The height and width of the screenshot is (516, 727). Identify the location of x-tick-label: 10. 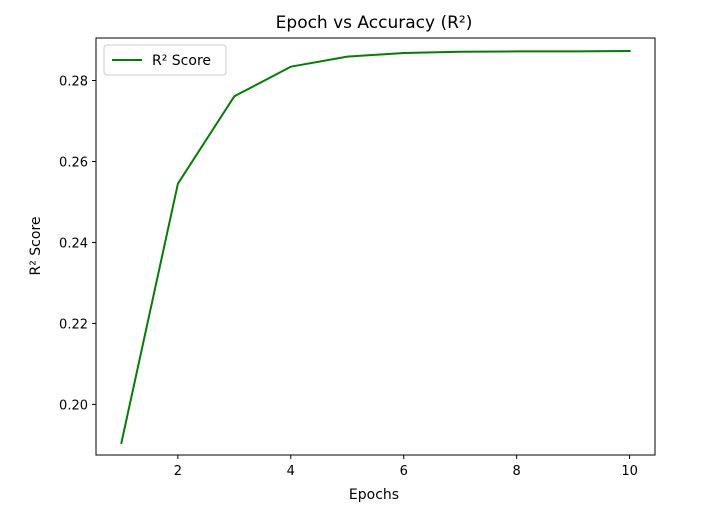
(629, 471).